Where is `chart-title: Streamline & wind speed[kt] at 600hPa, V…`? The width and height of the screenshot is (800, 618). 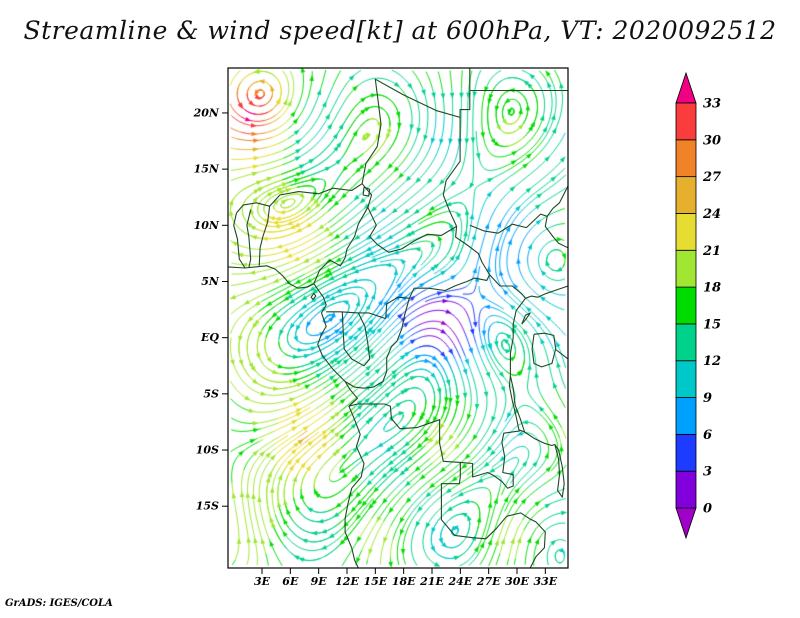
chart-title: Streamline & wind speed[kt] at 600hPa, V… is located at coordinates (400, 30).